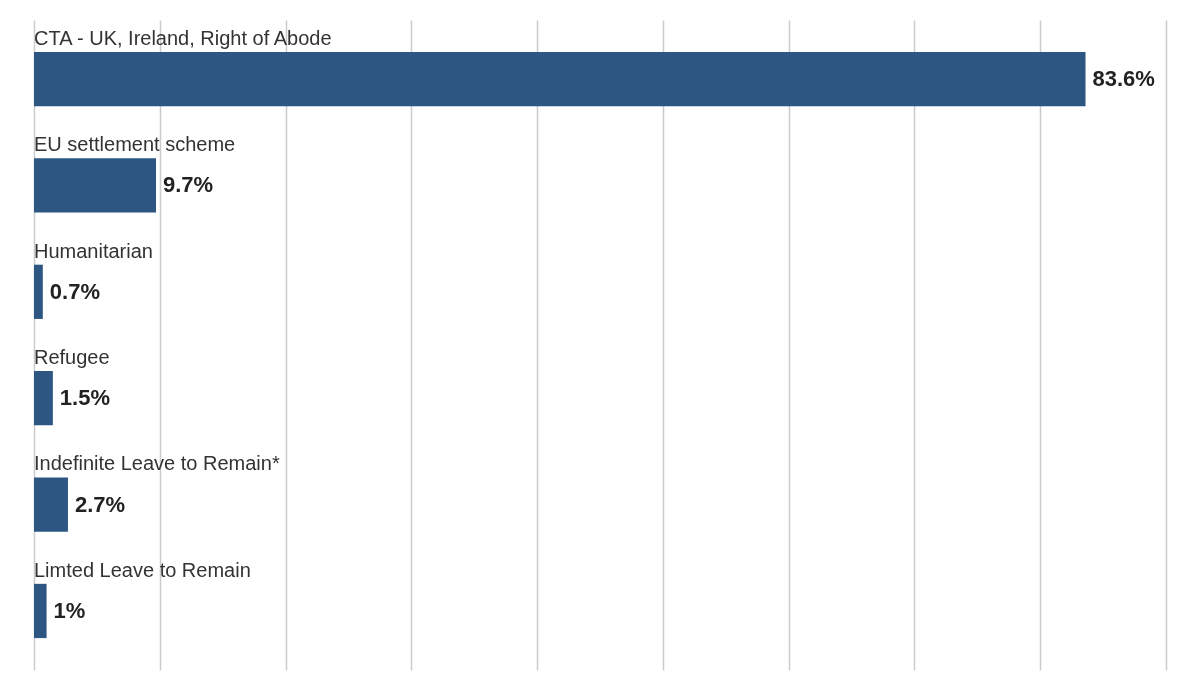  I want to click on data-label: 83.6%, so click(1123, 79).